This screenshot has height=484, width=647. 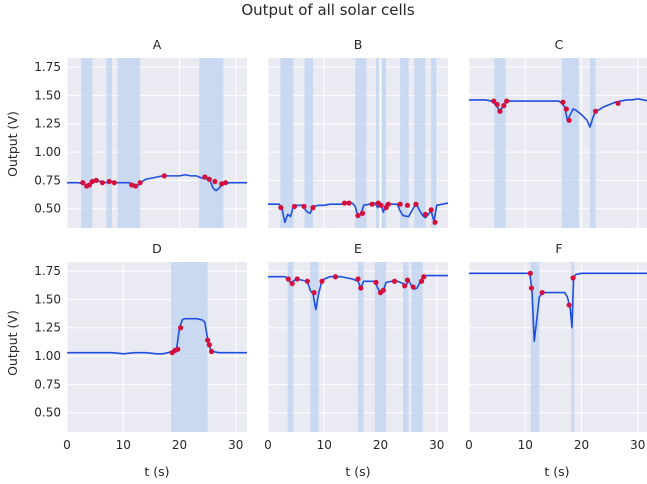 I want to click on ytick-label-D: 0.50, so click(x=47, y=413).